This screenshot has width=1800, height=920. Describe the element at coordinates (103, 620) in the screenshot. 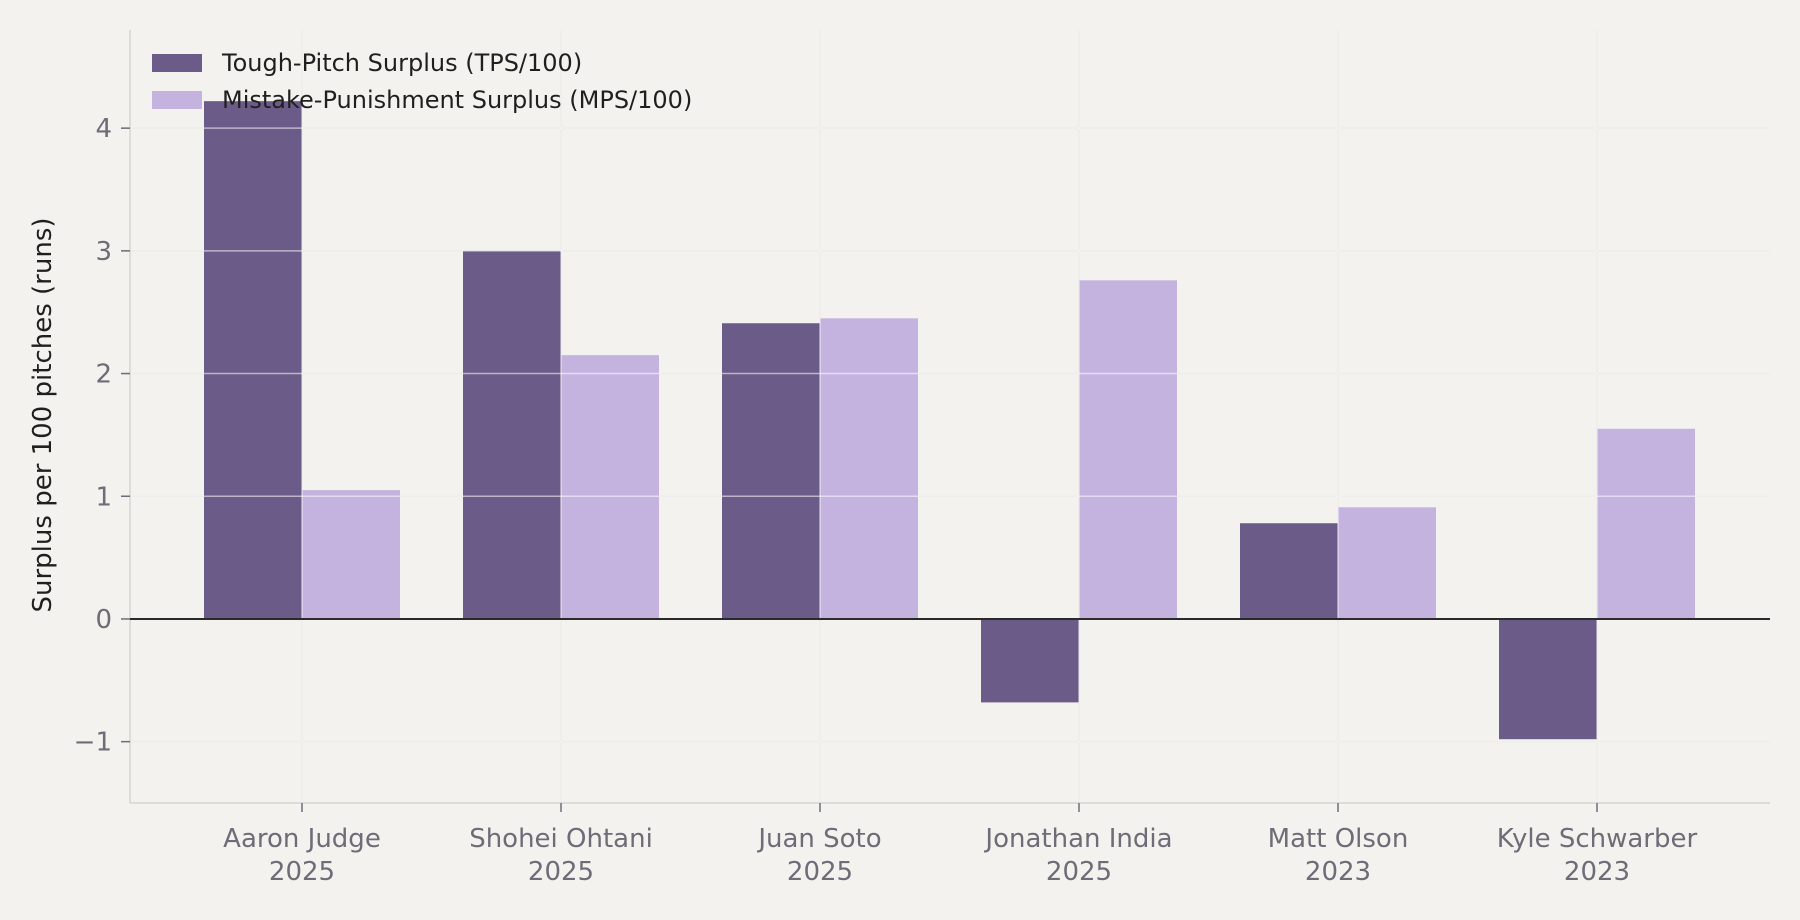

I see `y-tick-label: 0` at that location.